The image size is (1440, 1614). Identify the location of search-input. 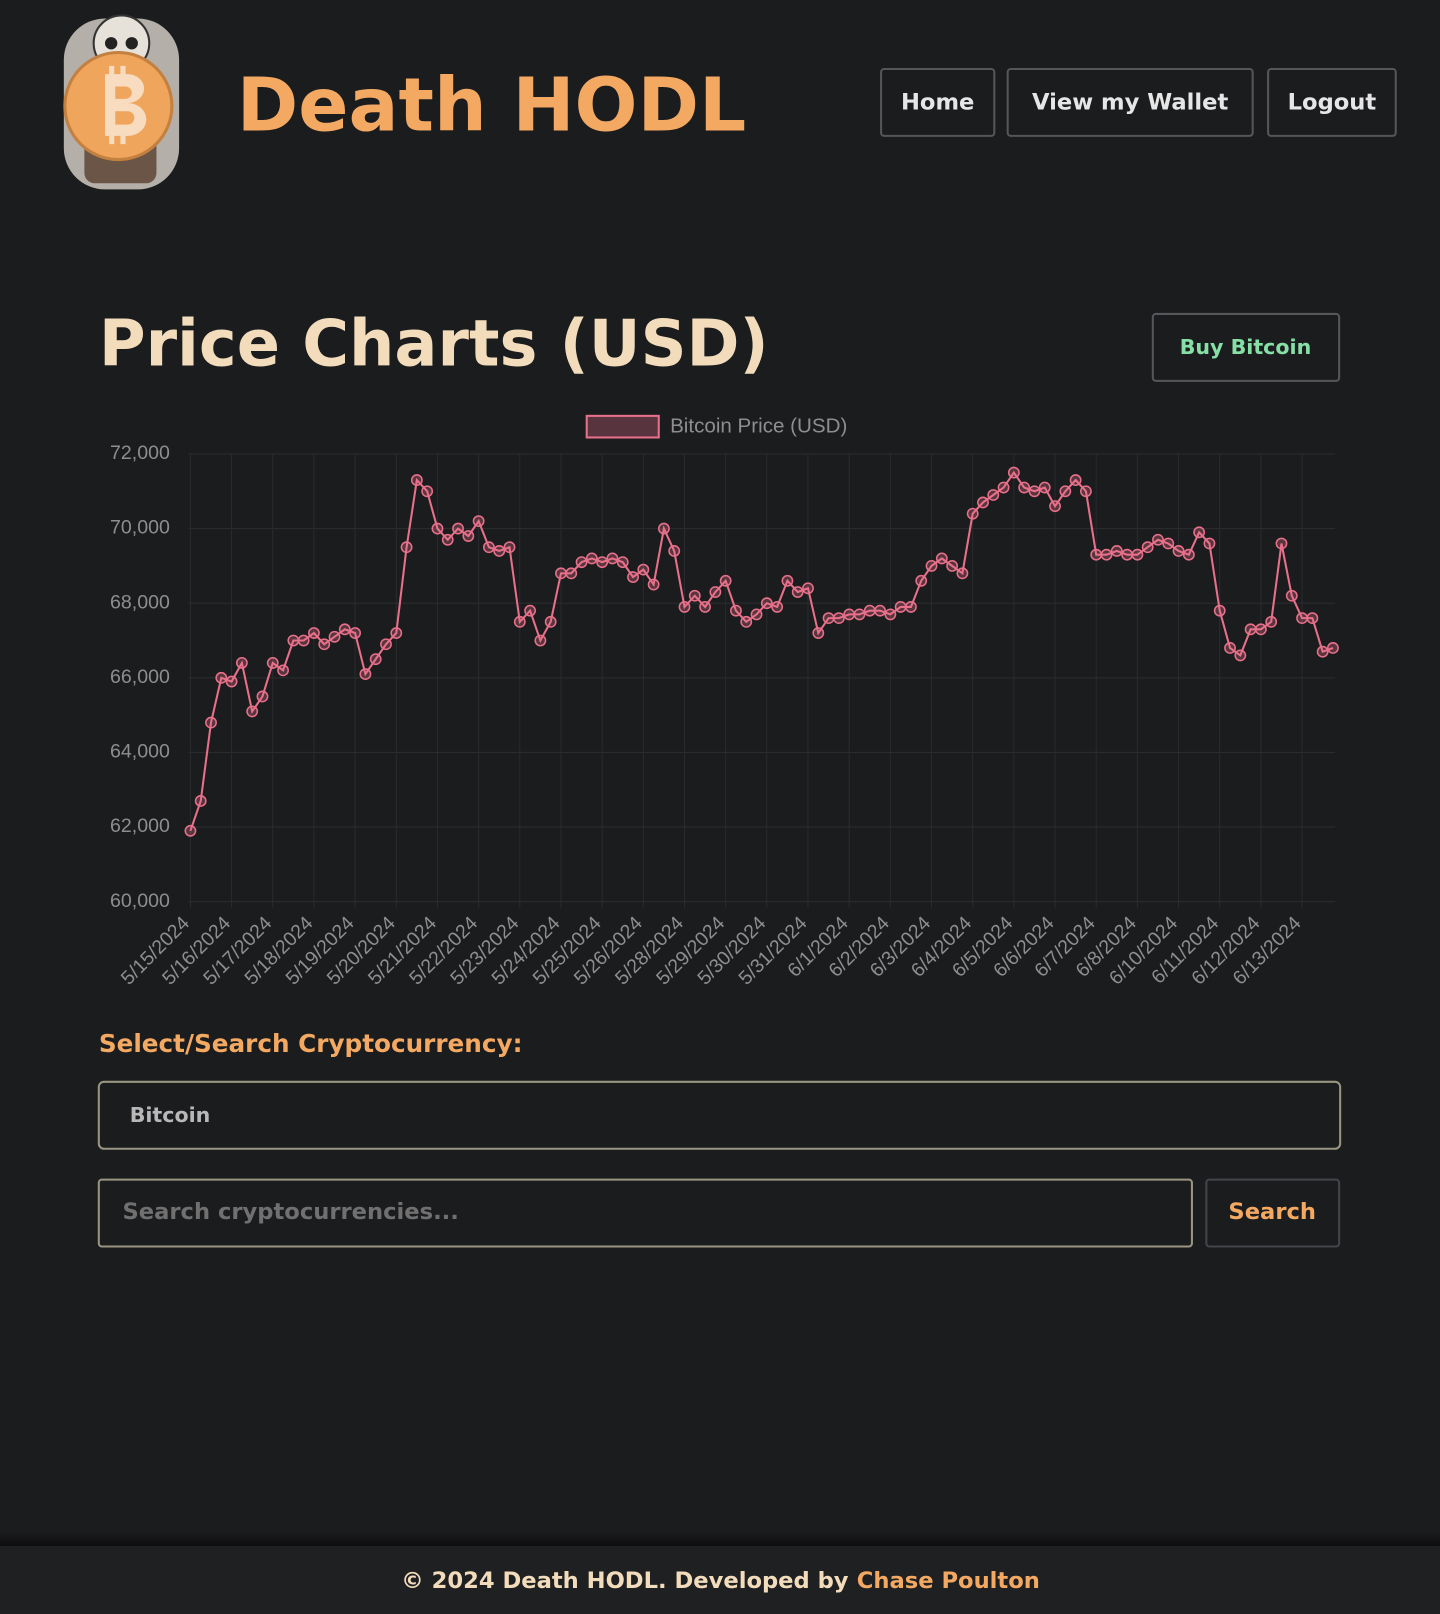
(645, 1213).